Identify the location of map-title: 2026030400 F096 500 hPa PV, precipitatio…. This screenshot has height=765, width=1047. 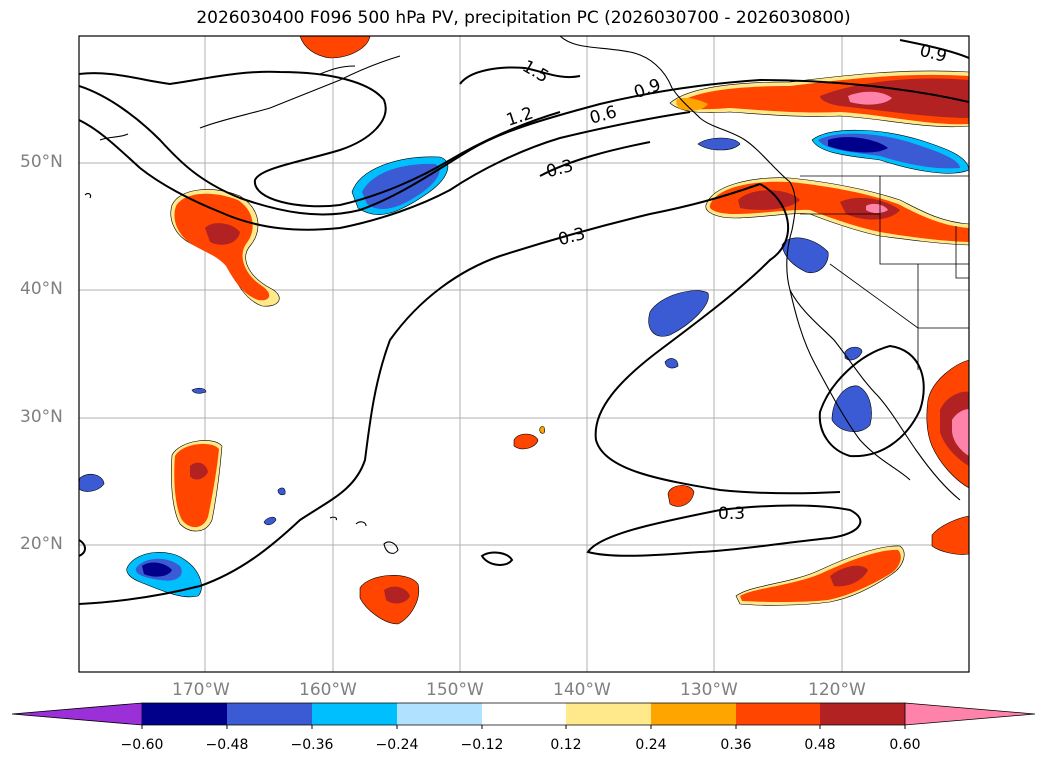
(523, 18).